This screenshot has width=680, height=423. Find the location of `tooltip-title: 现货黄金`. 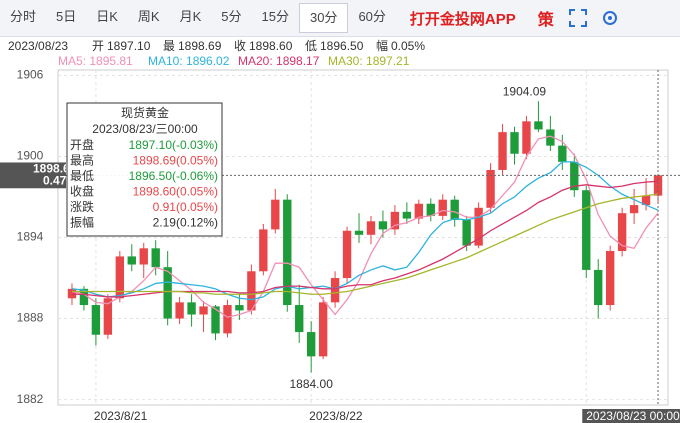

tooltip-title: 现货黄金 is located at coordinates (145, 112).